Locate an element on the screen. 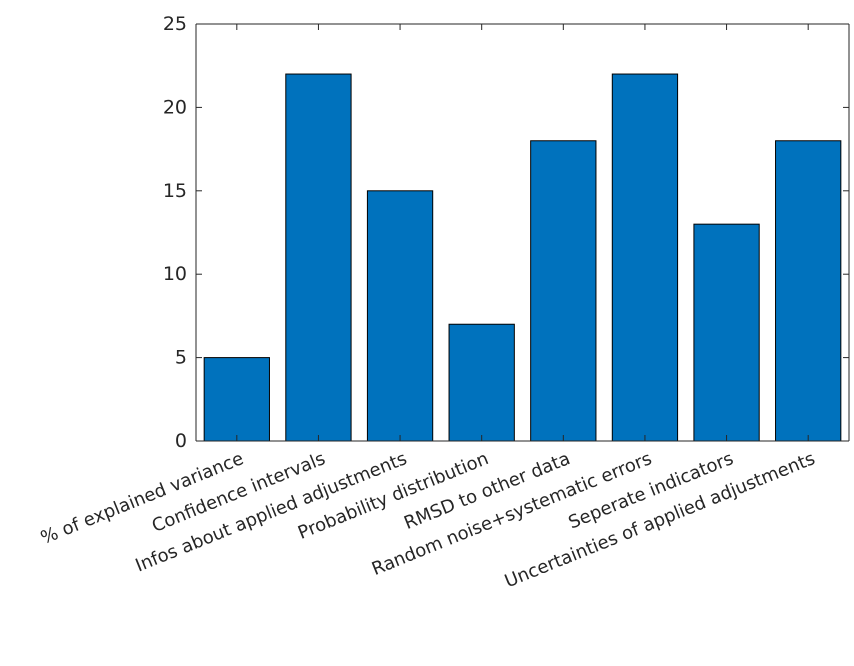 The height and width of the screenshot is (666, 854). y-tick-label-10: 10 is located at coordinates (175, 274).